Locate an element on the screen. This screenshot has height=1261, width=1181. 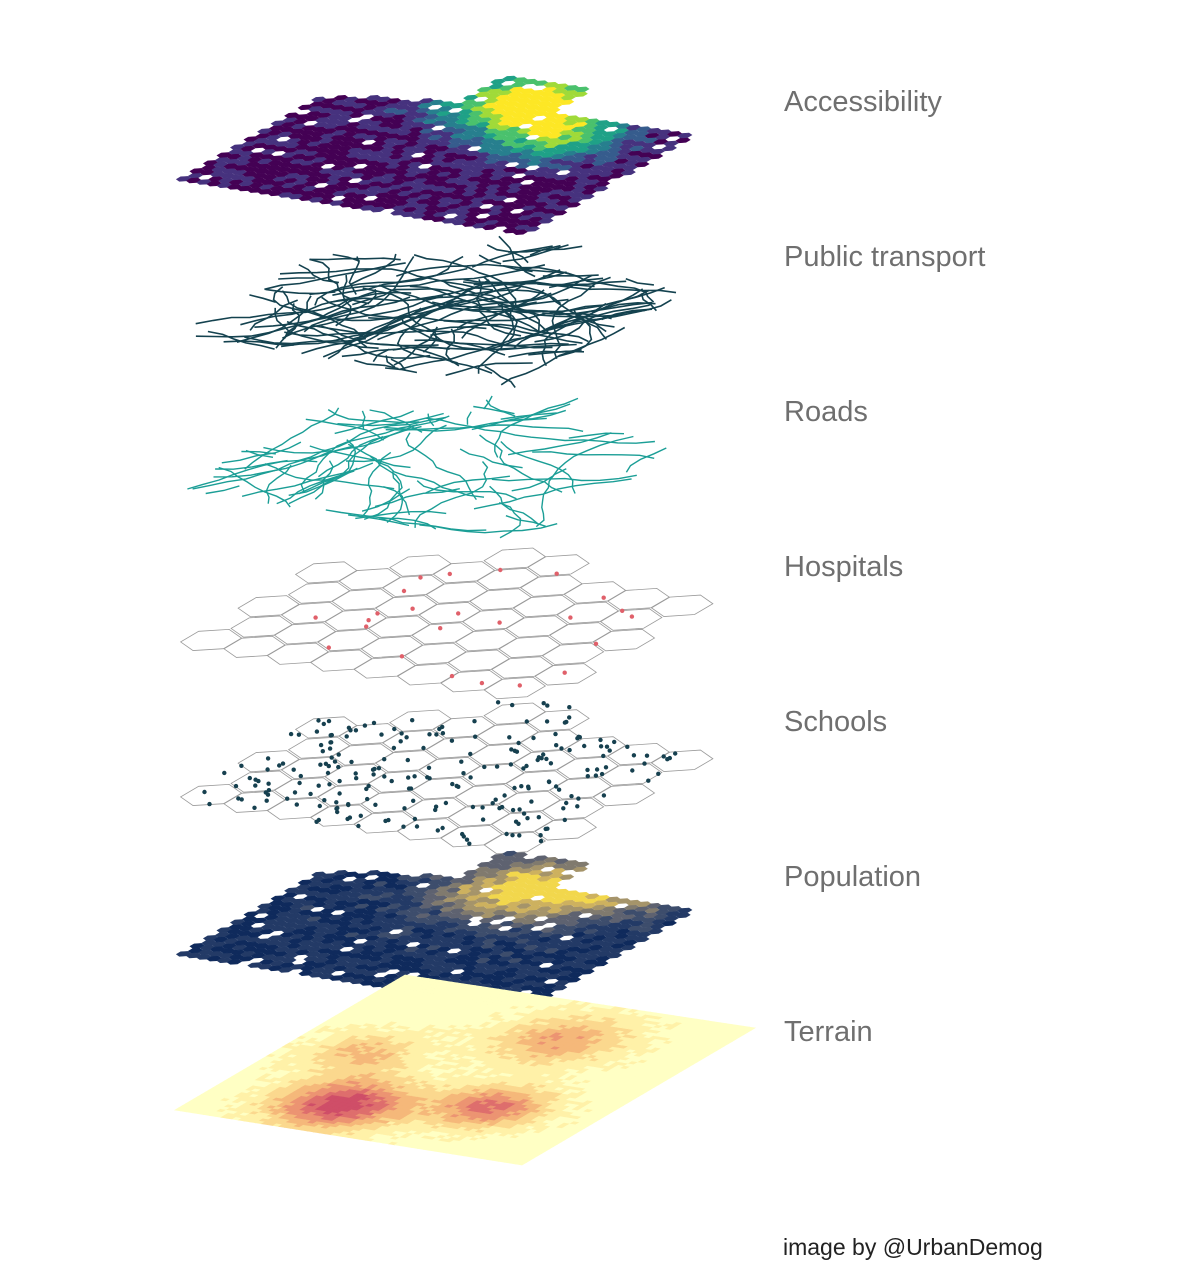
roads-layer is located at coordinates (427, 467).